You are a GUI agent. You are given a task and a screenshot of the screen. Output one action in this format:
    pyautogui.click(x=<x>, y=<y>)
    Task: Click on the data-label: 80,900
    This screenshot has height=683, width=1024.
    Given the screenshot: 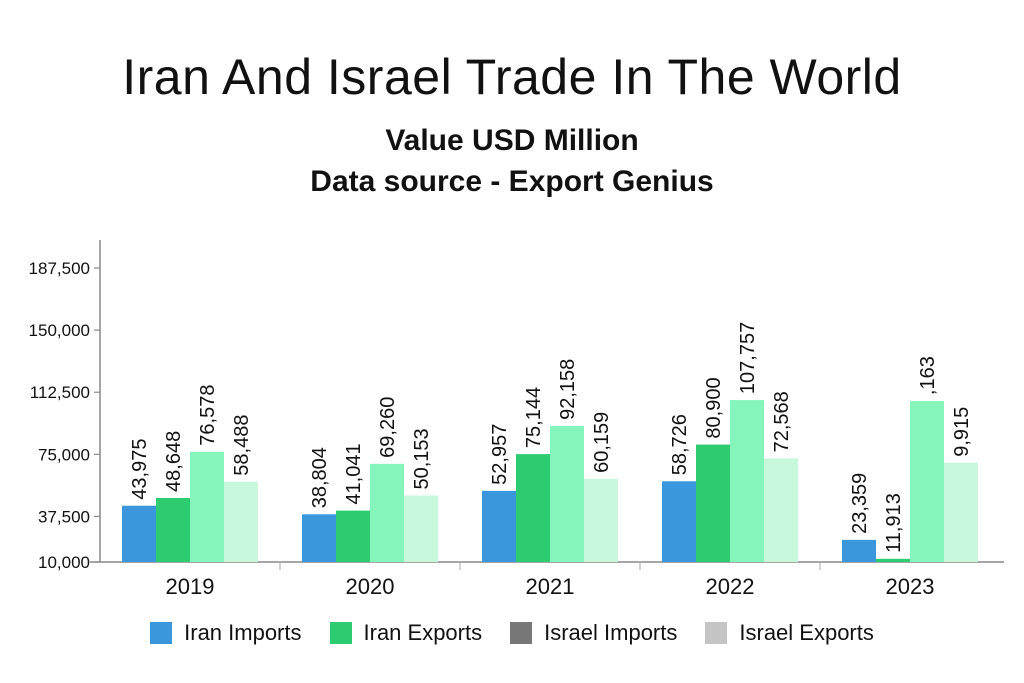 What is the action you would take?
    pyautogui.click(x=714, y=407)
    